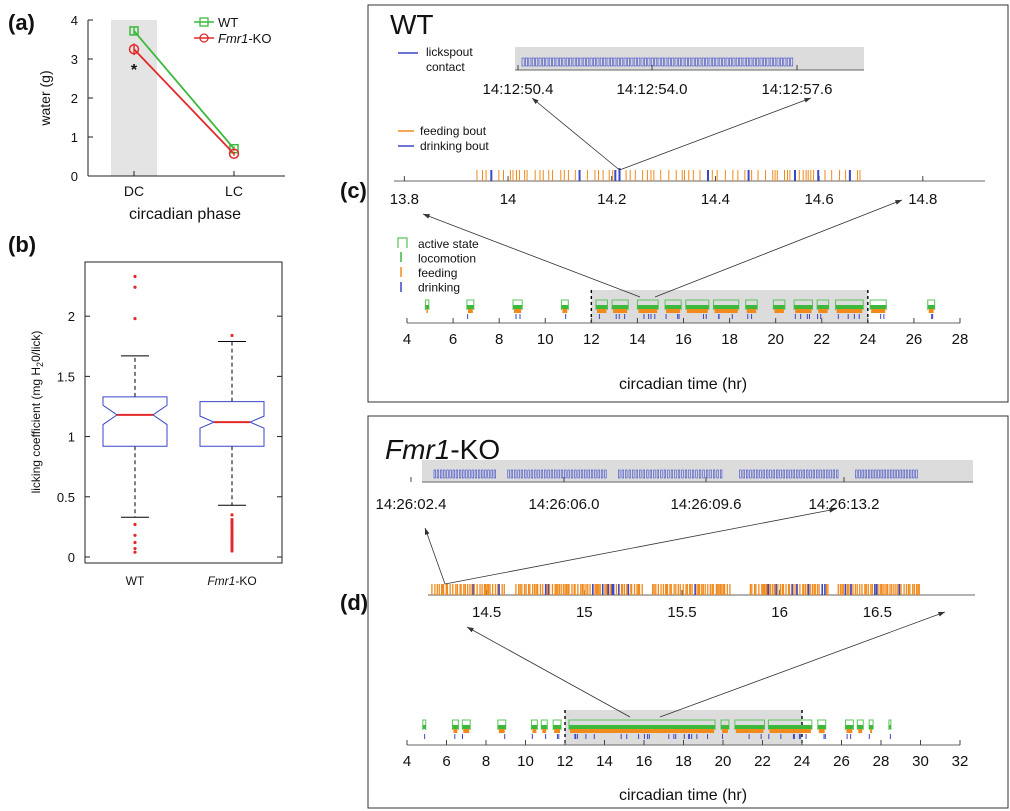 The image size is (1010, 811). What do you see at coordinates (134, 49) in the screenshot?
I see `data-point` at bounding box center [134, 49].